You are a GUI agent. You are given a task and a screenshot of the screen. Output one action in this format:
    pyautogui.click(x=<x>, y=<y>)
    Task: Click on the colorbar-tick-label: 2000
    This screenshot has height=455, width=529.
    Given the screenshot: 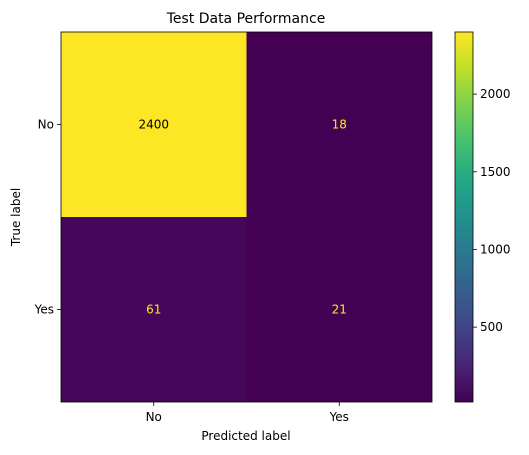 What is the action you would take?
    pyautogui.click(x=495, y=94)
    